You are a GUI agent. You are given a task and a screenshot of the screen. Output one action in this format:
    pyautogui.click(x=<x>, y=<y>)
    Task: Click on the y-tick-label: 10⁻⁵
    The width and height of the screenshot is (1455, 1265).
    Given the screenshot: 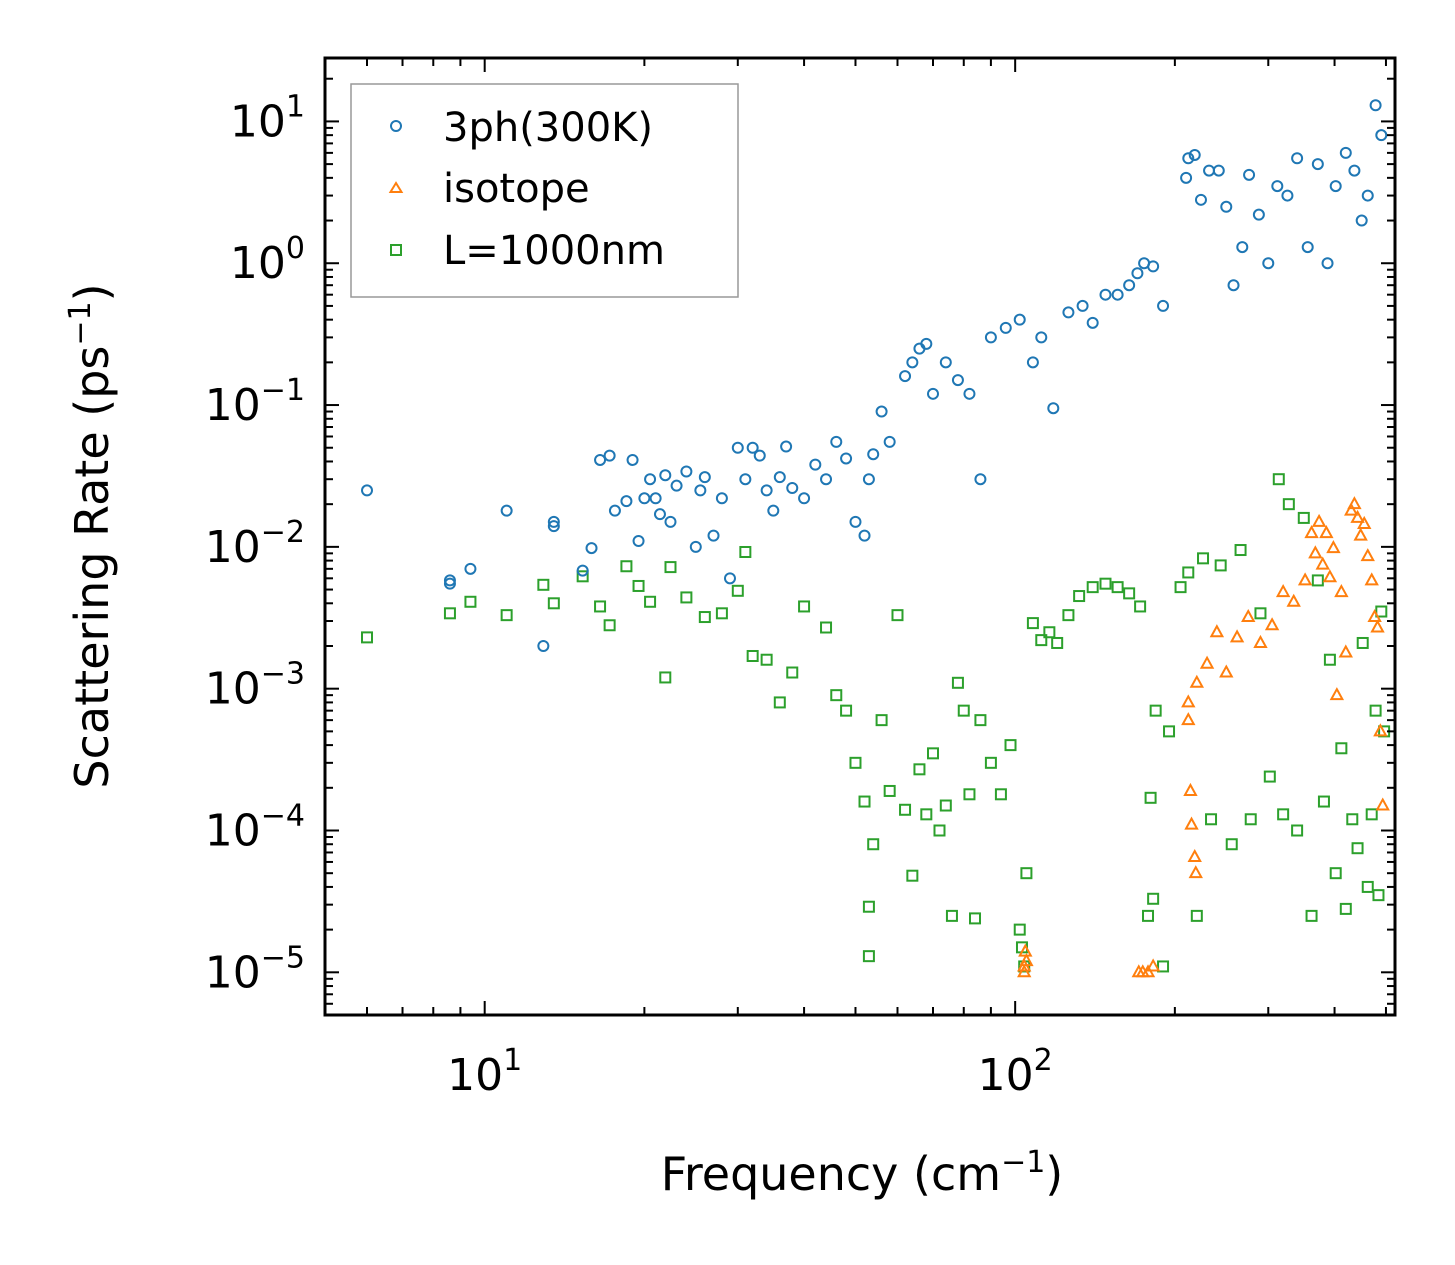 What is the action you would take?
    pyautogui.click(x=255, y=969)
    